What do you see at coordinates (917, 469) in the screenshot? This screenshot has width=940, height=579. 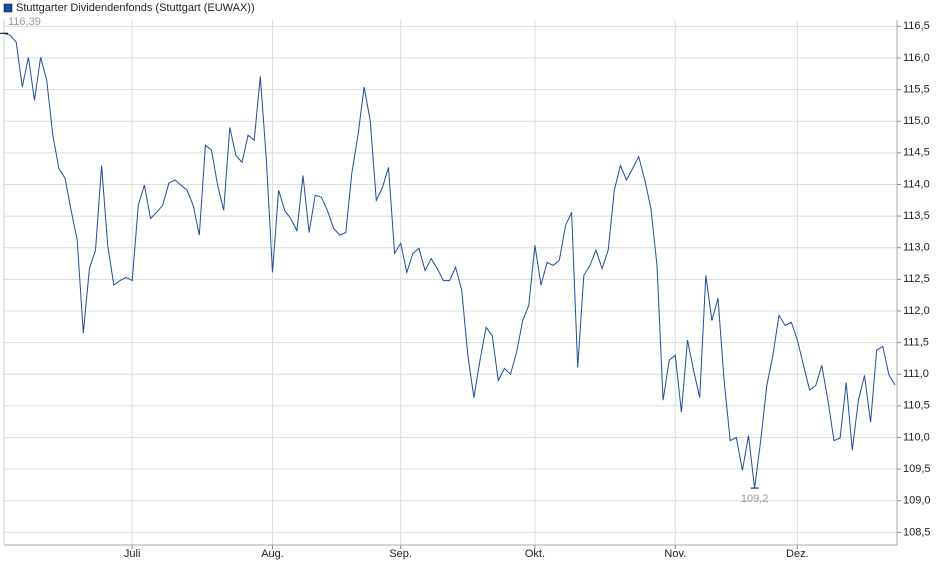 I see `y-tick-label: 109,5` at bounding box center [917, 469].